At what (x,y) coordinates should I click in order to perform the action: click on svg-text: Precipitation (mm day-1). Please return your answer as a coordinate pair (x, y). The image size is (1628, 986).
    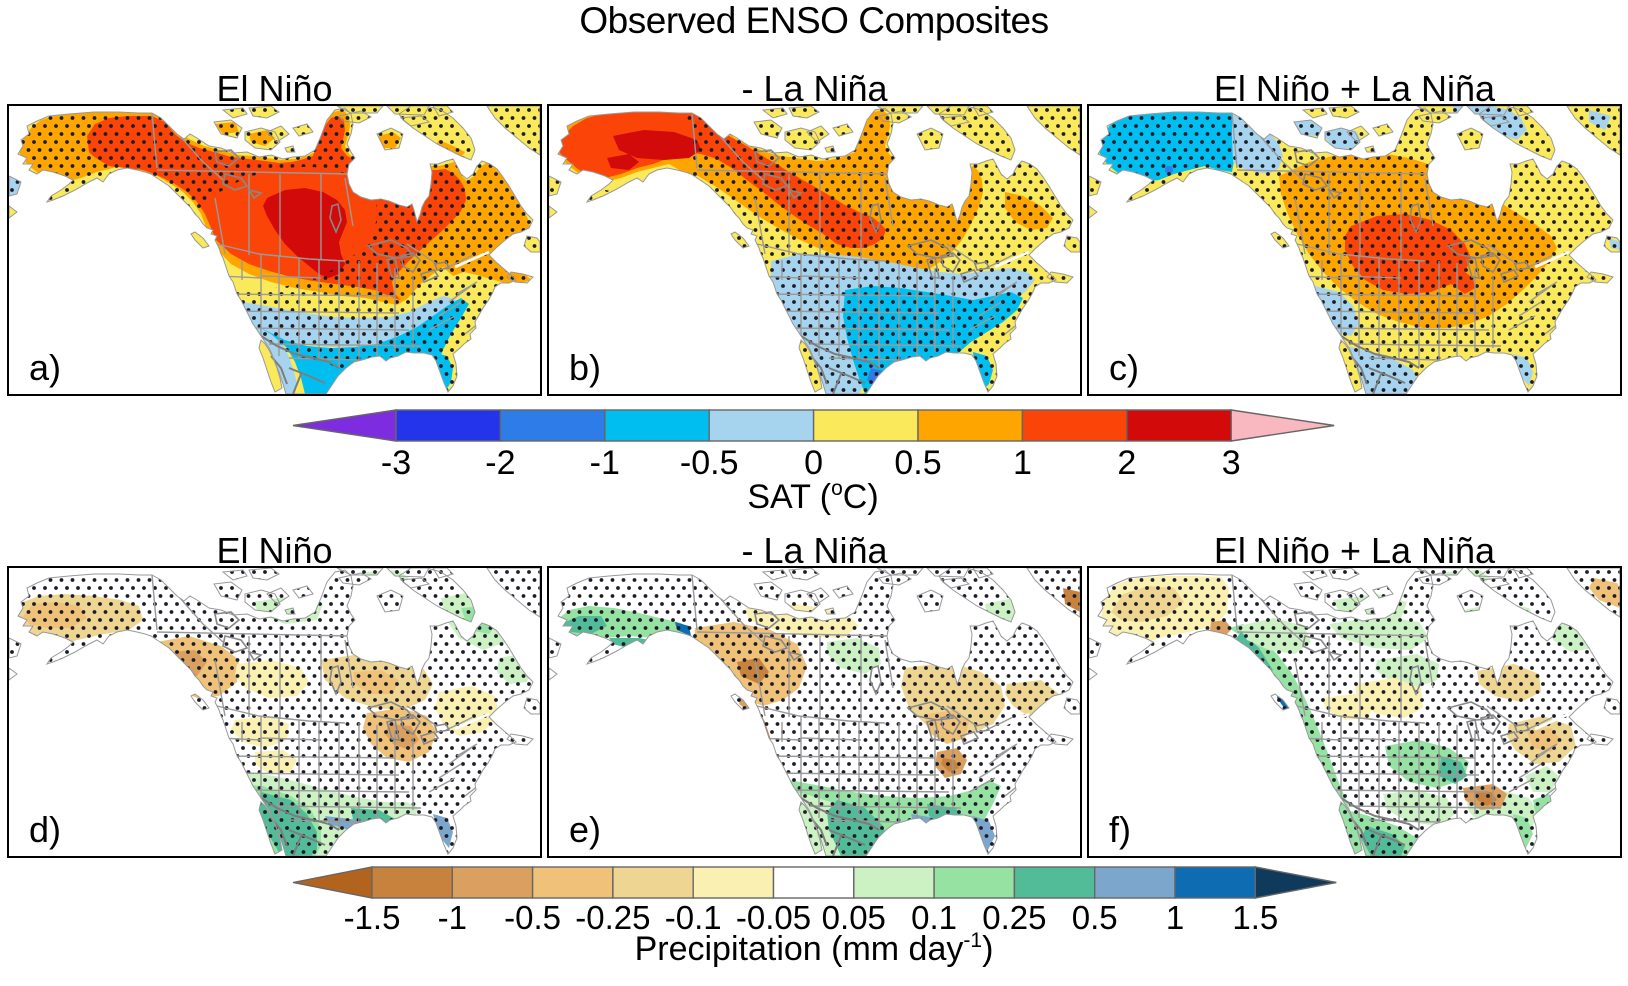
    Looking at the image, I should click on (814, 948).